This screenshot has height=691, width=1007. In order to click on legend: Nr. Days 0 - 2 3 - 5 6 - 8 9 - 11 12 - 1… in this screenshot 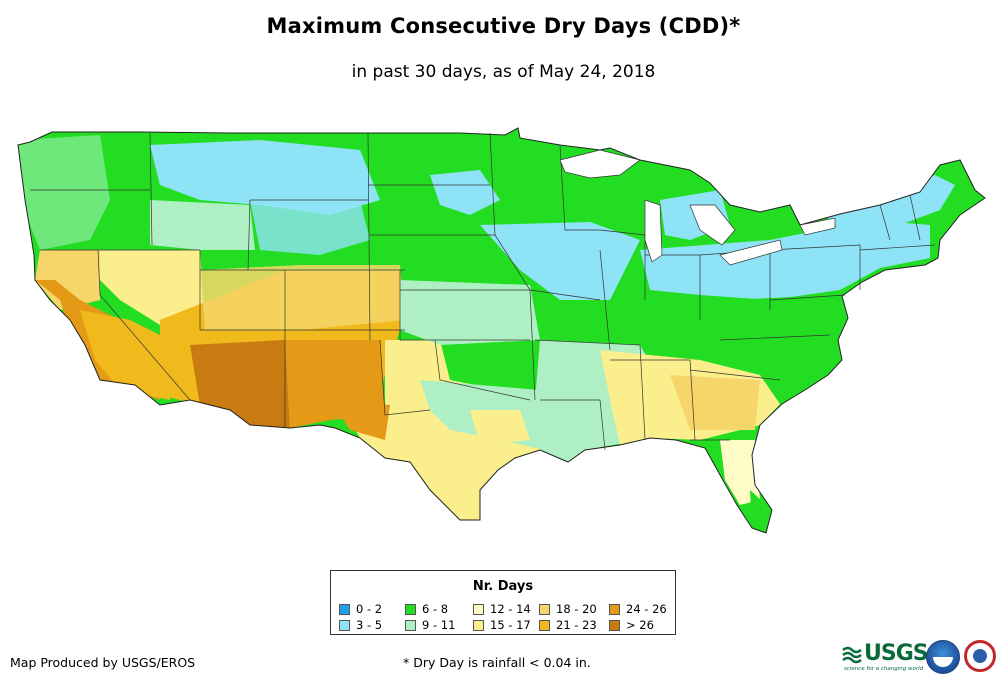, I will do `click(503, 602)`.